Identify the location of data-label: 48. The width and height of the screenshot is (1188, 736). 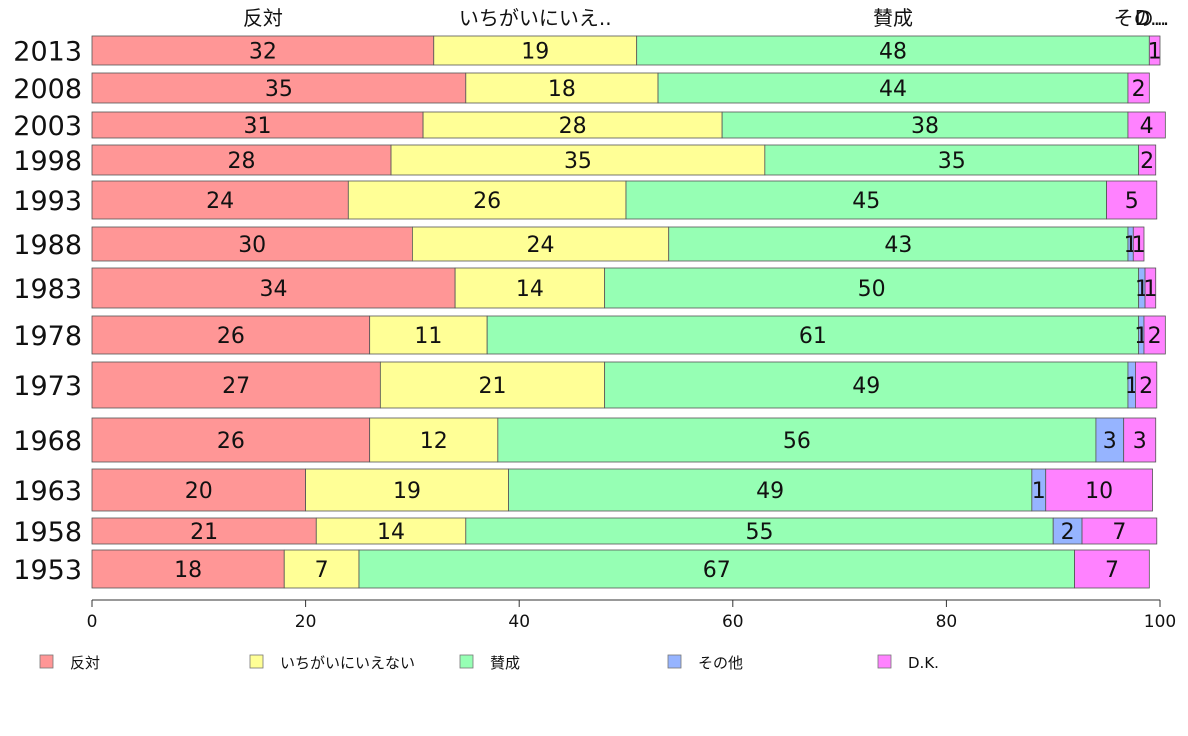
(893, 52).